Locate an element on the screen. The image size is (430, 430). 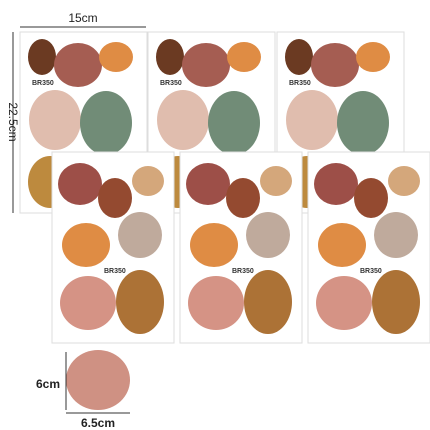
width-label: 15cm is located at coordinates (82, 18).